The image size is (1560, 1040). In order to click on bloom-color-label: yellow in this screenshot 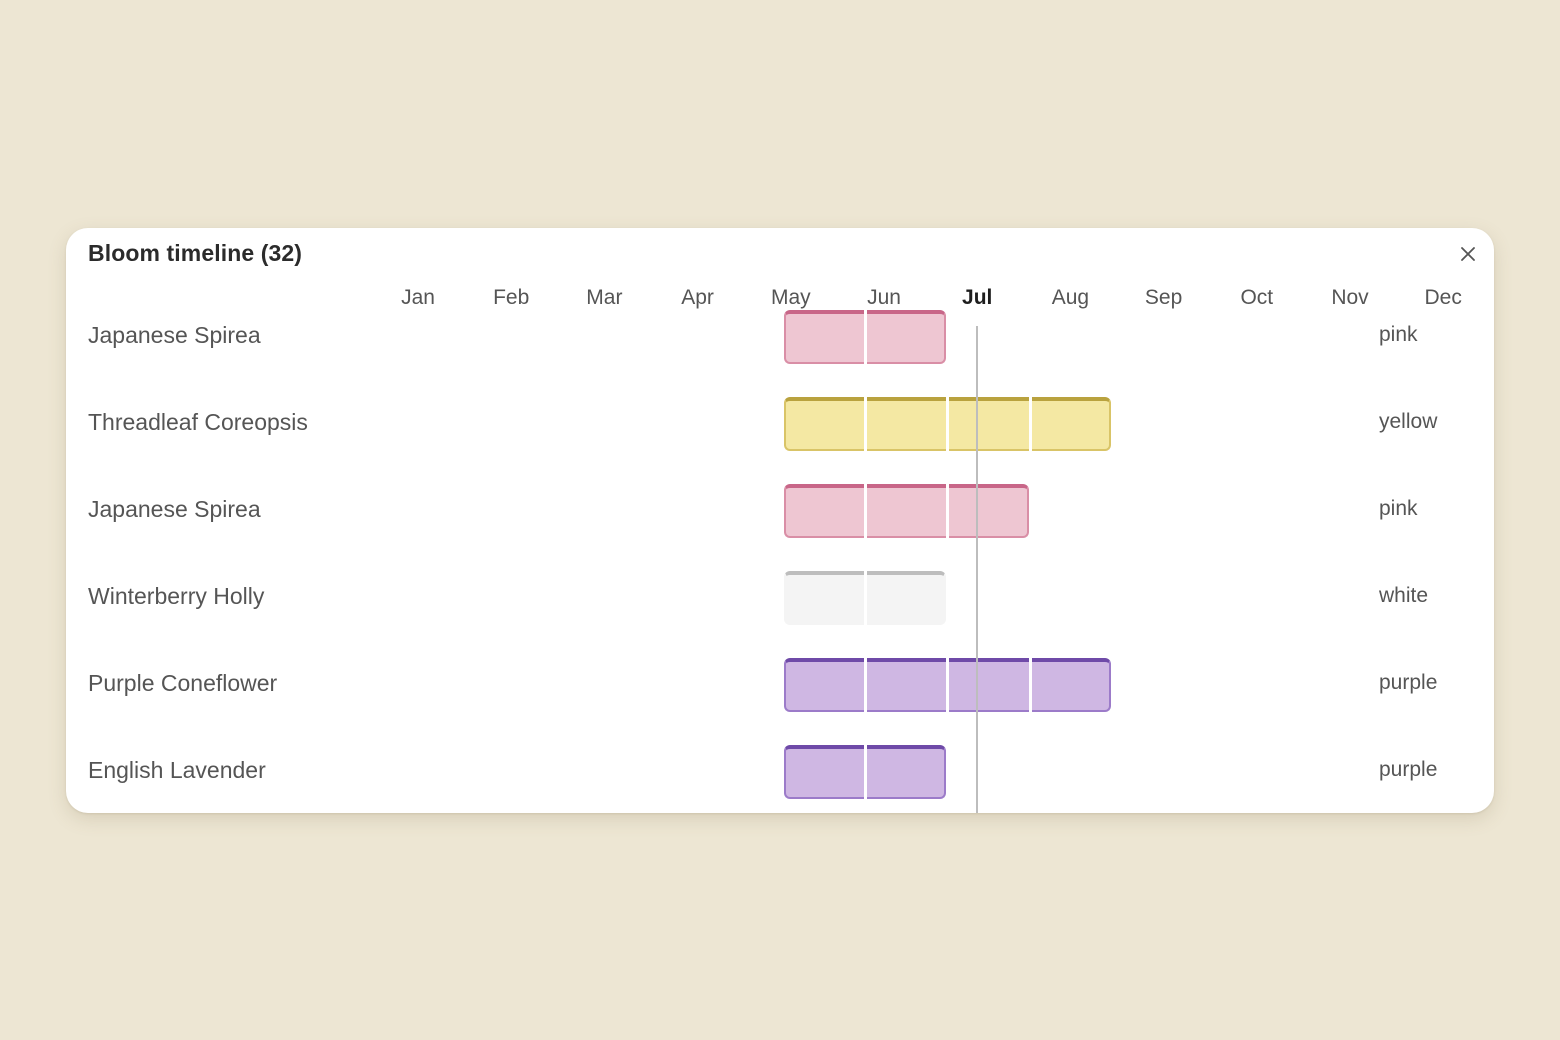, I will do `click(1408, 421)`.